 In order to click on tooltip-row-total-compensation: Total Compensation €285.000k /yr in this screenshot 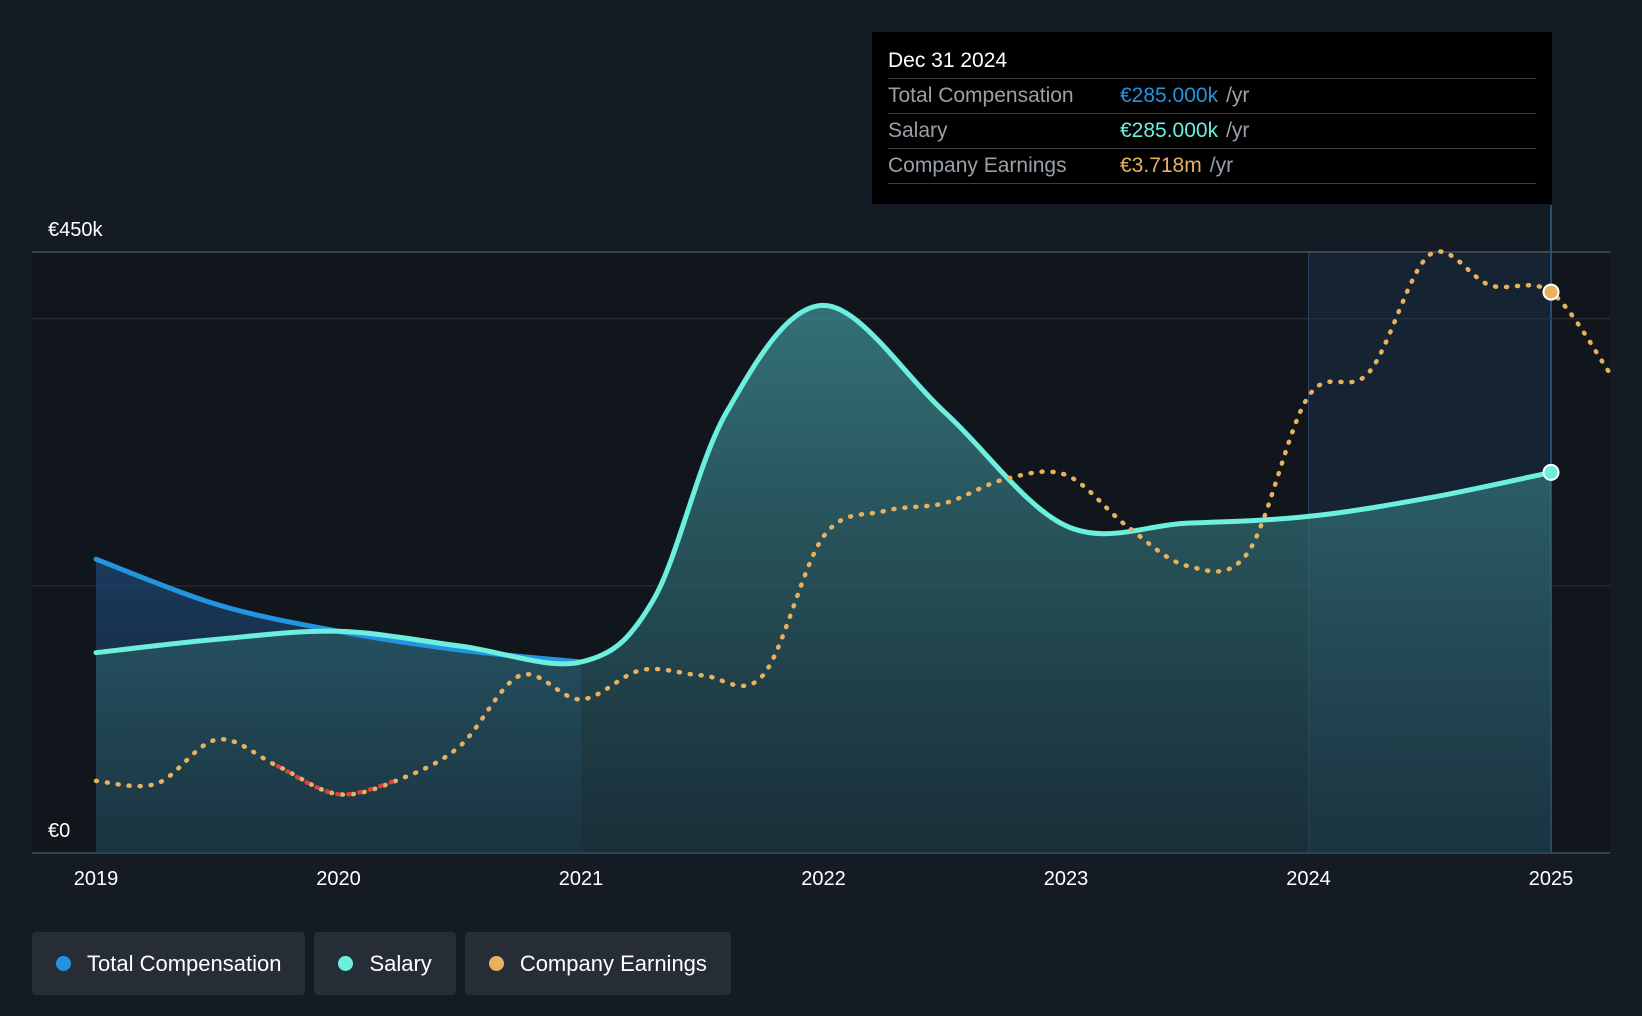, I will do `click(1212, 96)`.